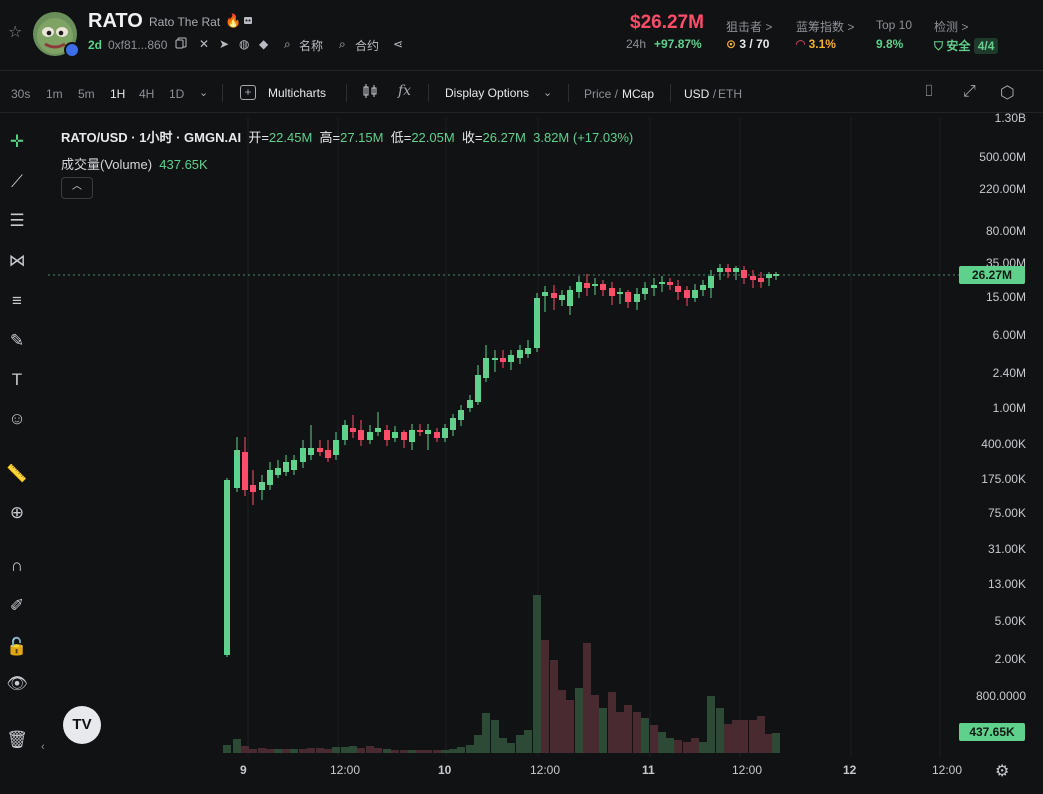  What do you see at coordinates (17, 418) in the screenshot?
I see `emoji-icon: ☺` at bounding box center [17, 418].